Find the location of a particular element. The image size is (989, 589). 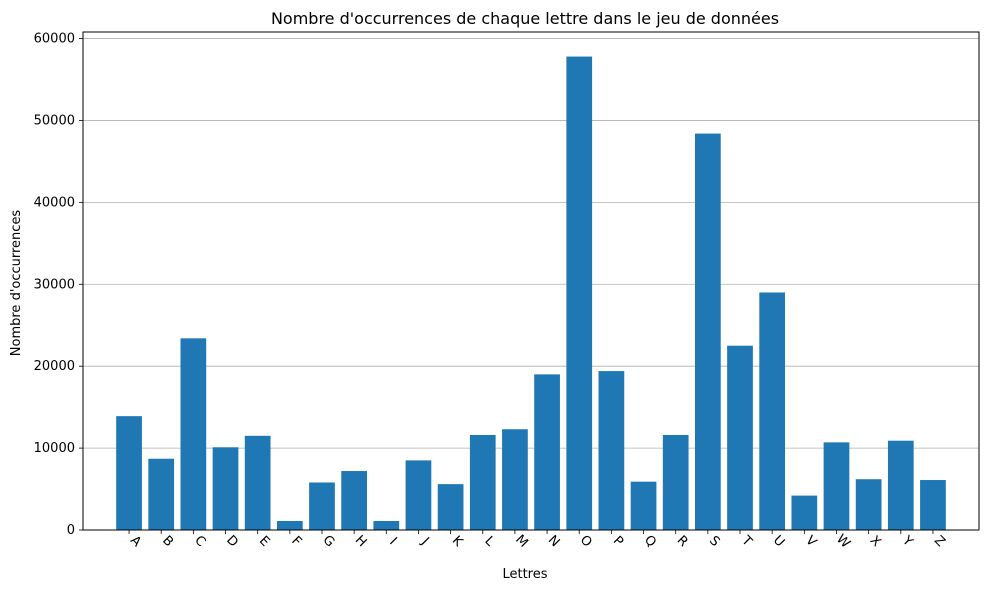

x-tick-label: E is located at coordinates (264, 541).